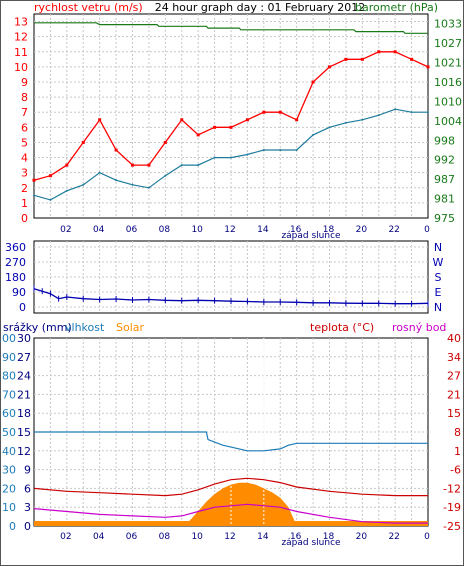 The height and width of the screenshot is (566, 464). Describe the element at coordinates (444, 160) in the screenshot. I see `y-right-tick-label: 992` at that location.